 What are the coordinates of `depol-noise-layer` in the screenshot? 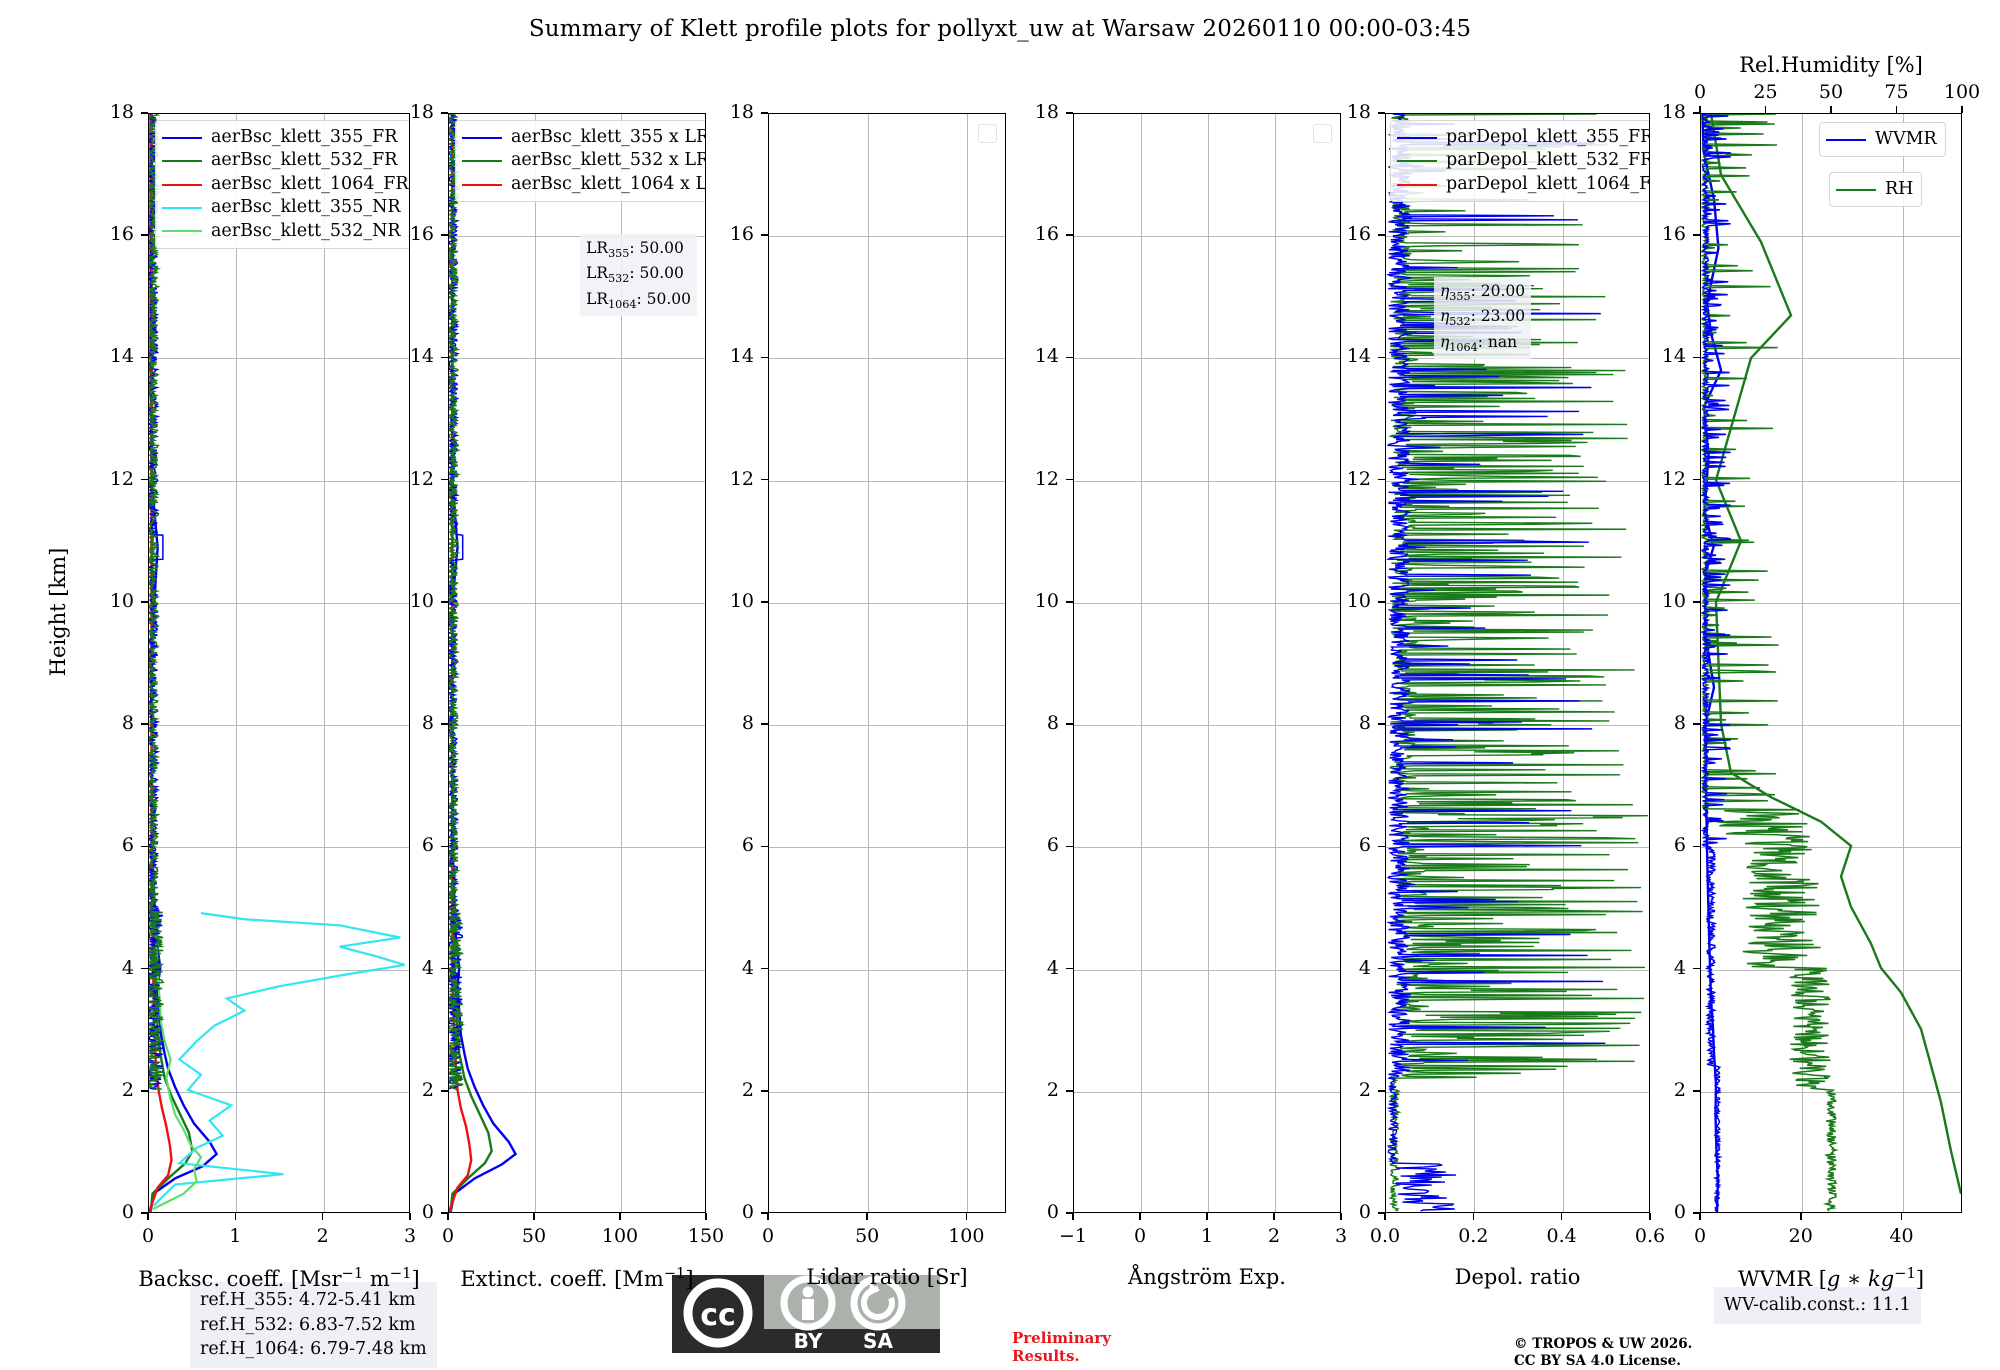 It's located at (1517, 663).